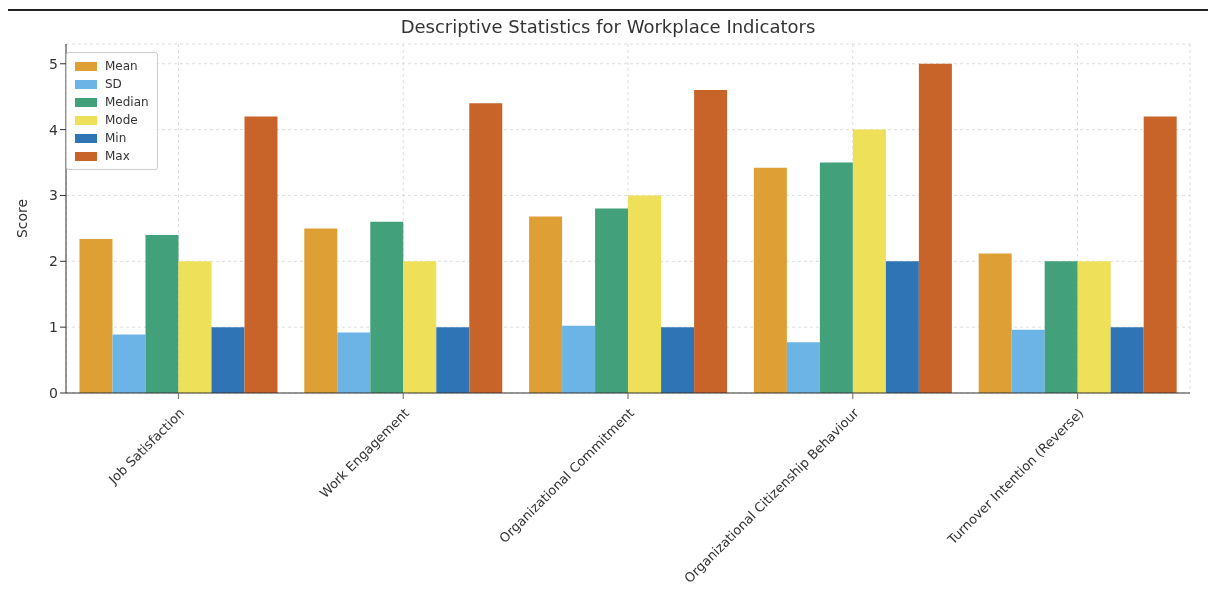 This screenshot has height=599, width=1218. What do you see at coordinates (113, 84) in the screenshot?
I see `legend-label: SD` at bounding box center [113, 84].